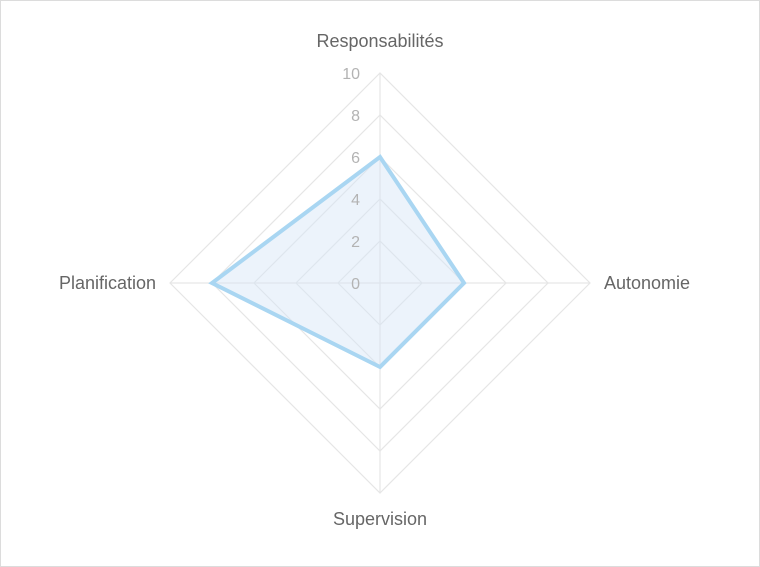 Image resolution: width=760 pixels, height=567 pixels. What do you see at coordinates (355, 284) in the screenshot?
I see `tick-label-0: 0` at bounding box center [355, 284].